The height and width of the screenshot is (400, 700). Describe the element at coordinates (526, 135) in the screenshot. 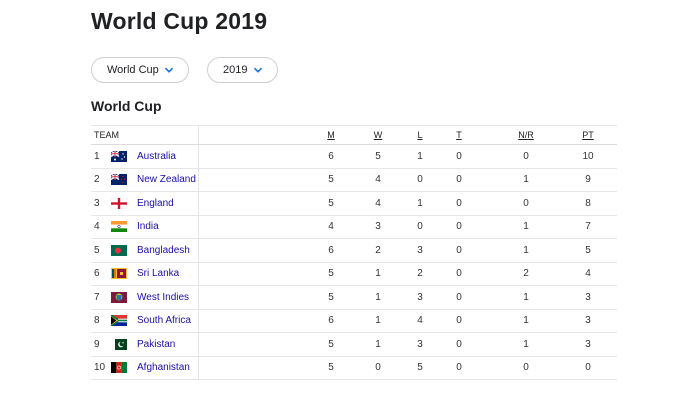

I see `header-no-result: N/R` at that location.